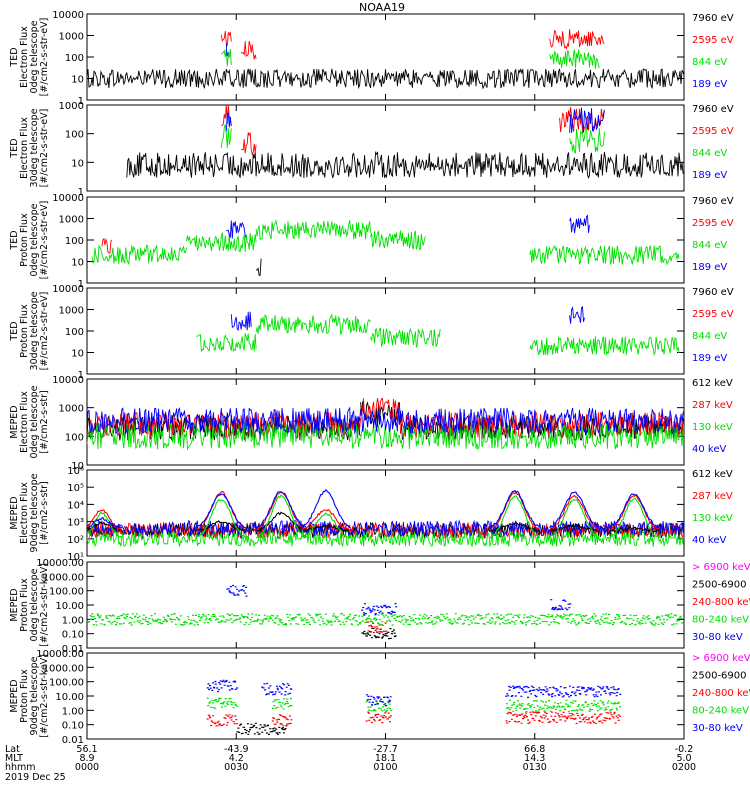 This screenshot has height=804, width=750. Describe the element at coordinates (720, 620) in the screenshot. I see `legend-entry: 80-240 keV` at that location.